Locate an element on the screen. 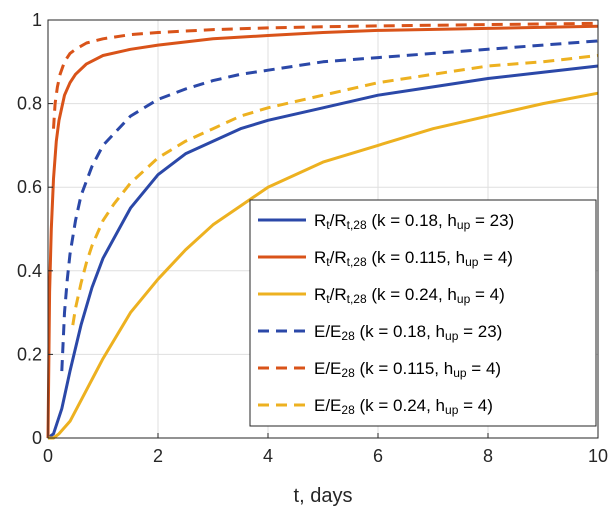 This screenshot has width=612, height=508. y-tick-label: 0.8 is located at coordinates (29, 104).